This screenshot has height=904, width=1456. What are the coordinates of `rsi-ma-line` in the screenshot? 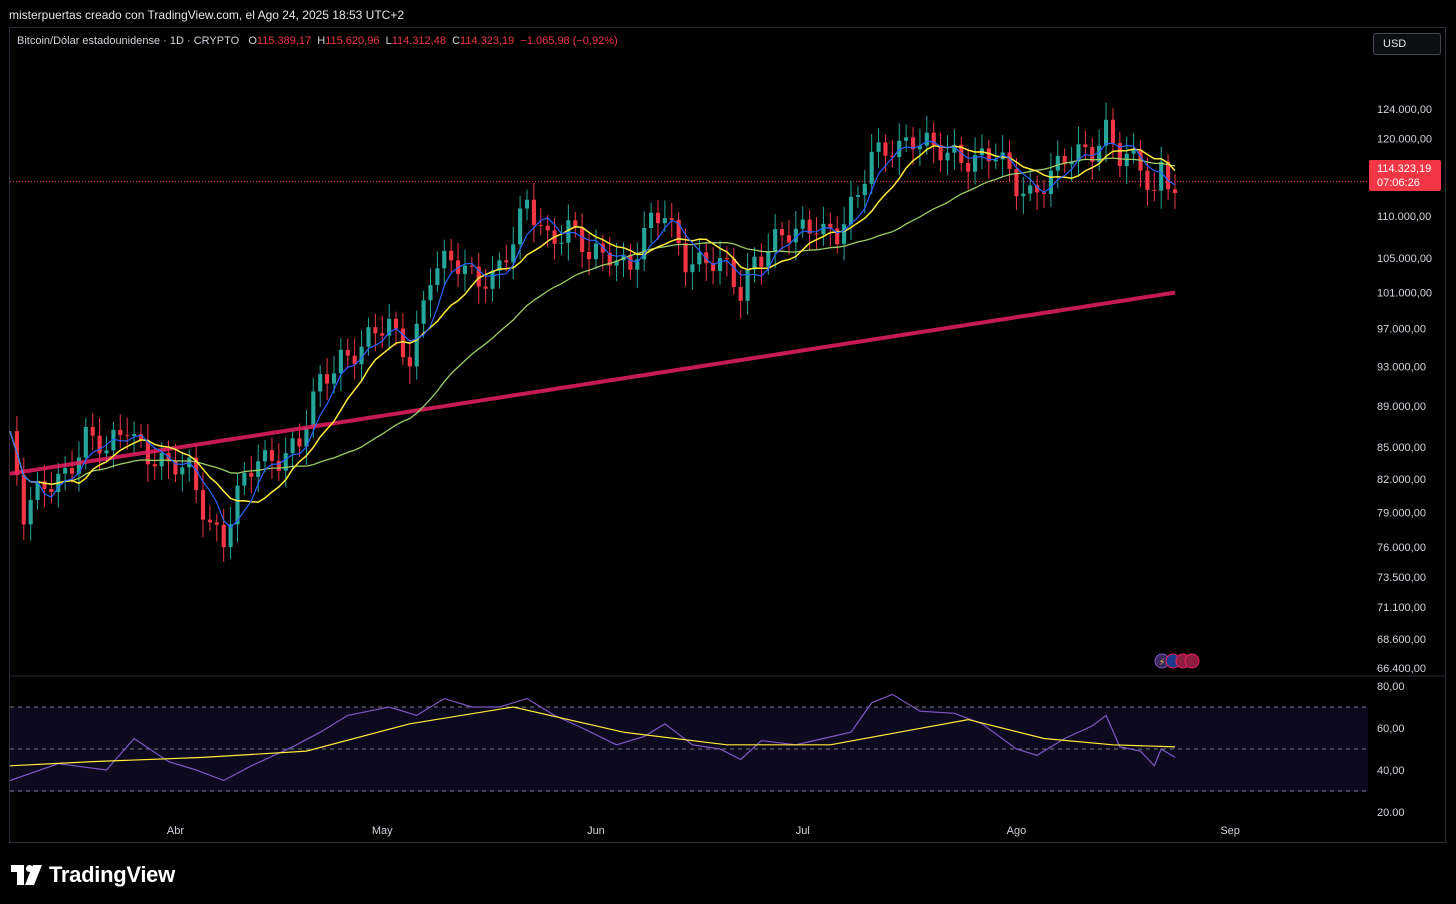 It's located at (592, 736).